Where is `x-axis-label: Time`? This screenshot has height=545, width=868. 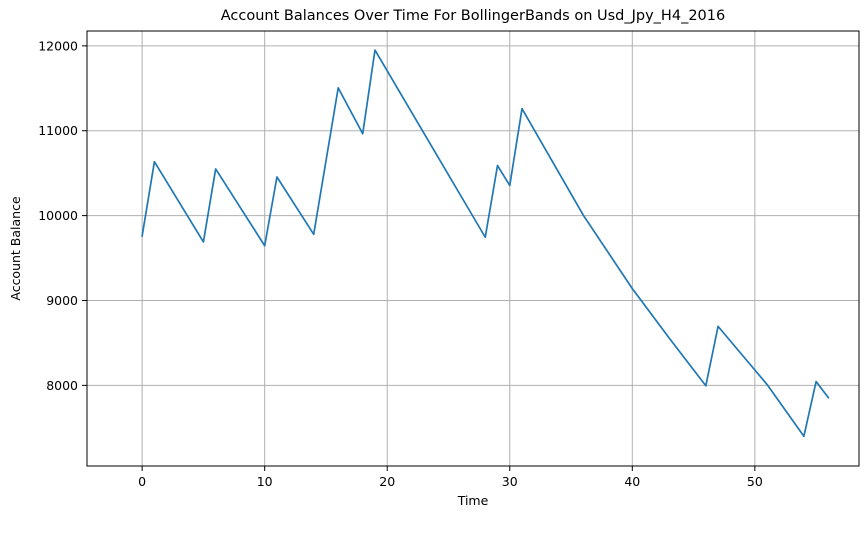
x-axis-label: Time is located at coordinates (473, 500).